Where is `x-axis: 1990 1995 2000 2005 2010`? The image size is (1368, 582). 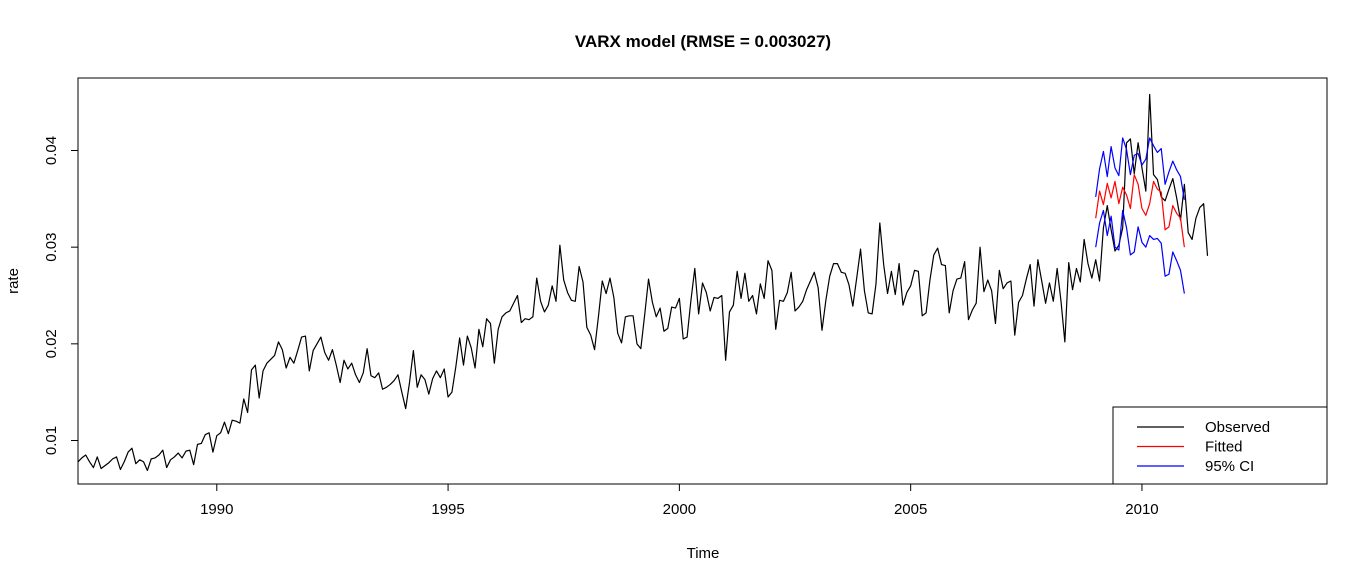 x-axis: 1990 1995 2000 2005 2010 is located at coordinates (679, 501).